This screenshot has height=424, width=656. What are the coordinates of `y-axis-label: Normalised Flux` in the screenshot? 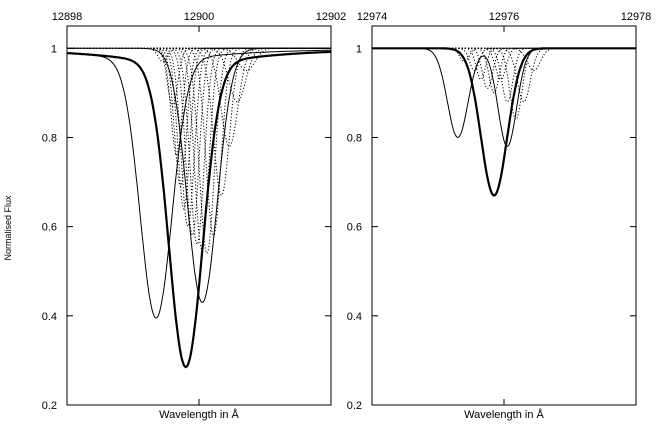 It's located at (8, 228).